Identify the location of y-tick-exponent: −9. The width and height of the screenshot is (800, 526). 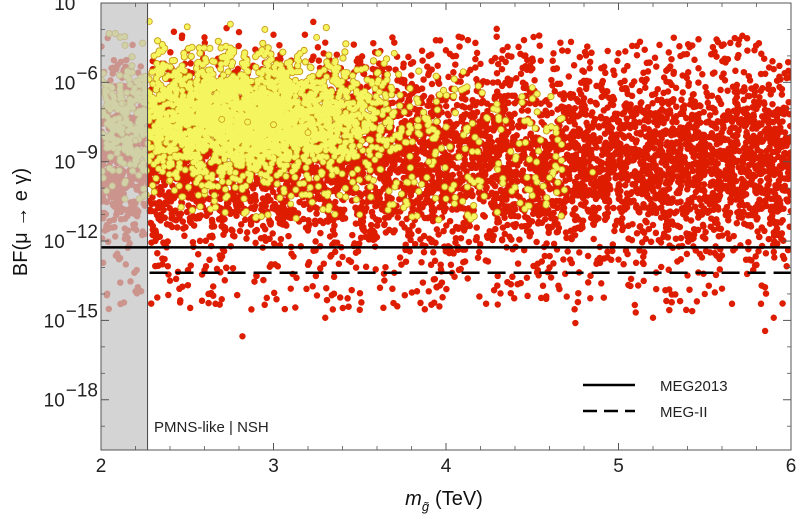
(87, 153).